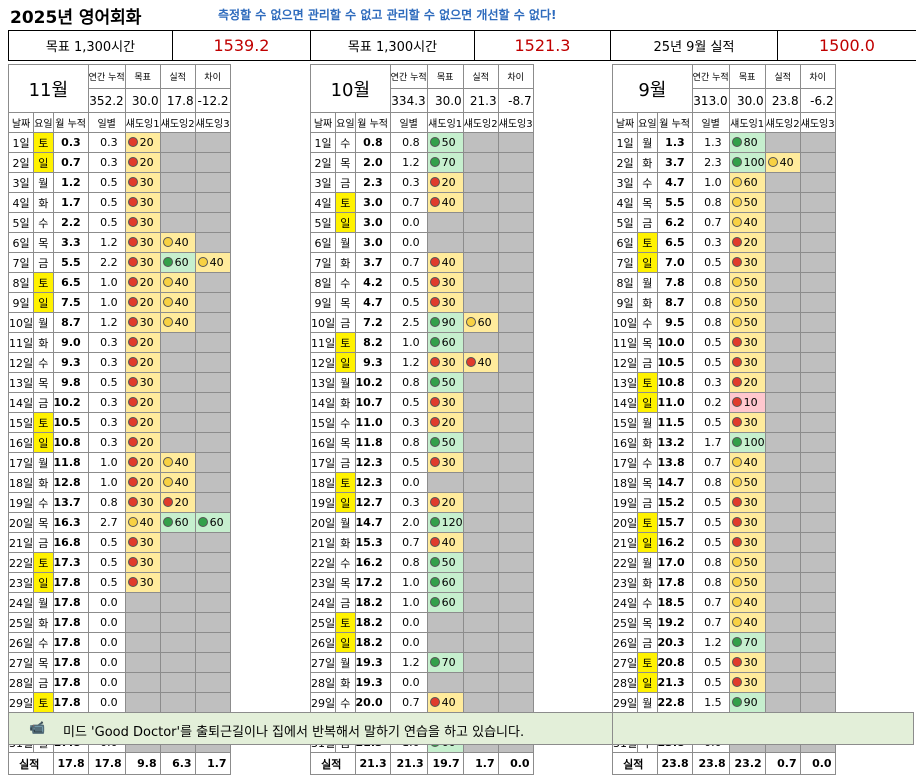  What do you see at coordinates (674, 323) in the screenshot?
I see `monthly-cumulative-cell: 9.5` at bounding box center [674, 323].